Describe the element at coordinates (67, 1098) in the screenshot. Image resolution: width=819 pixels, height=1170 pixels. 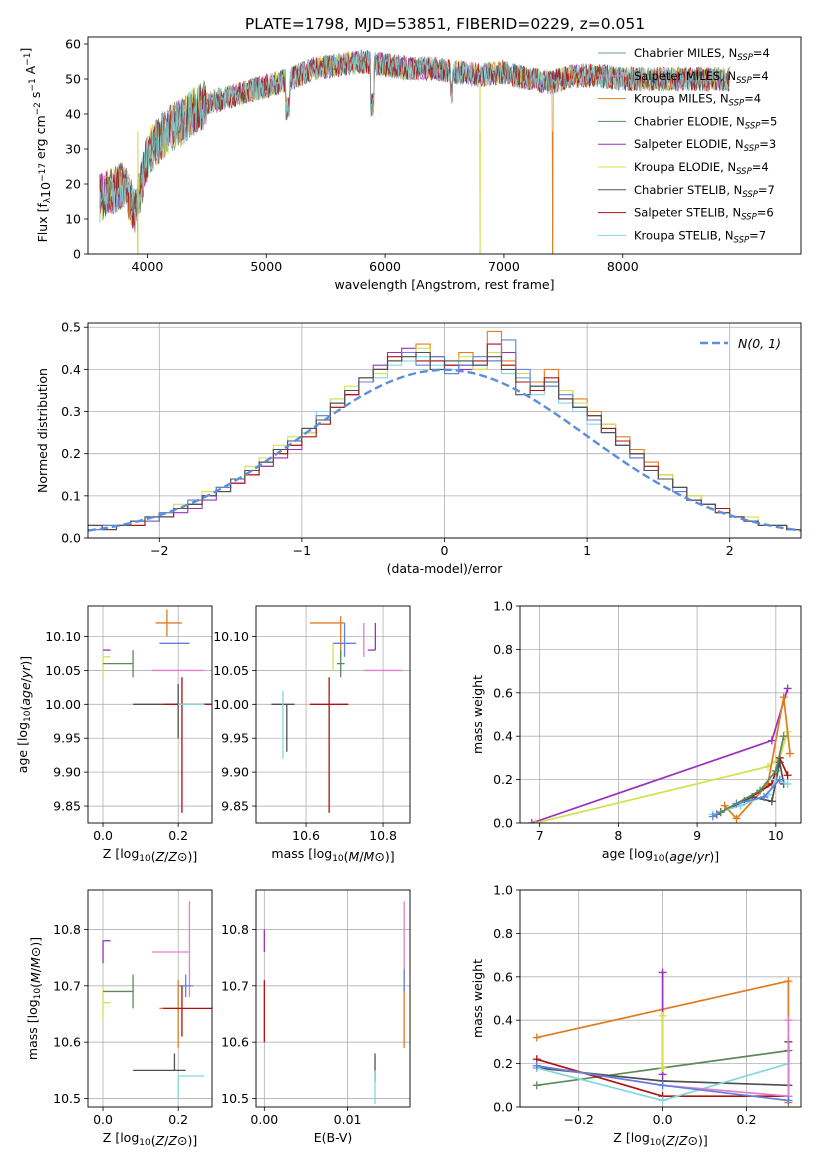
I see `mass-vs-z-ytick-label: 10.5` at that location.